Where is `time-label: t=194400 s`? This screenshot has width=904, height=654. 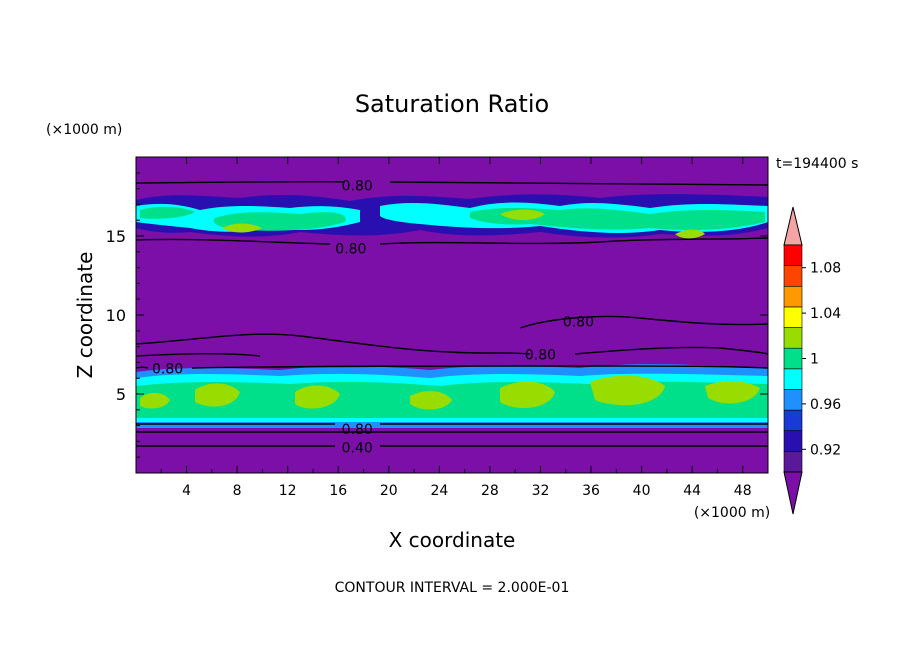 time-label: t=194400 s is located at coordinates (817, 164).